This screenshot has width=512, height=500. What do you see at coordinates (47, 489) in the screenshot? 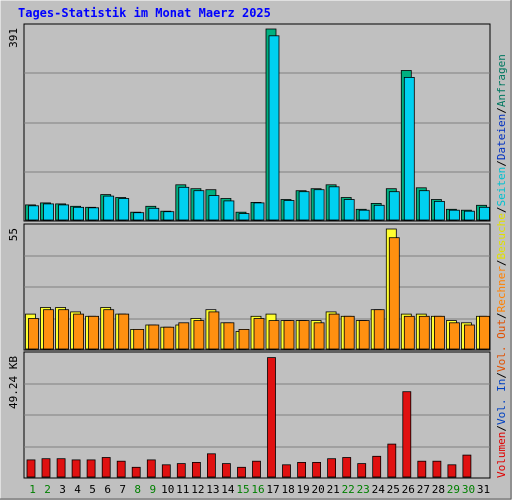
I see `day-label-2: 2` at bounding box center [47, 489].